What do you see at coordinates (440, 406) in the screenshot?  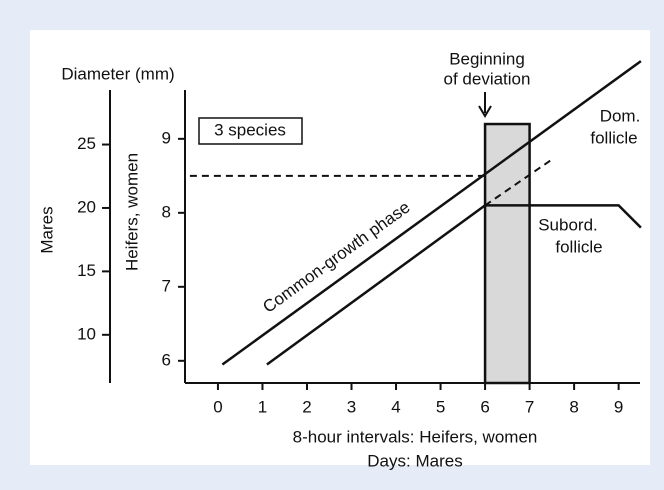 I see `x-tick-label: 5` at bounding box center [440, 406].